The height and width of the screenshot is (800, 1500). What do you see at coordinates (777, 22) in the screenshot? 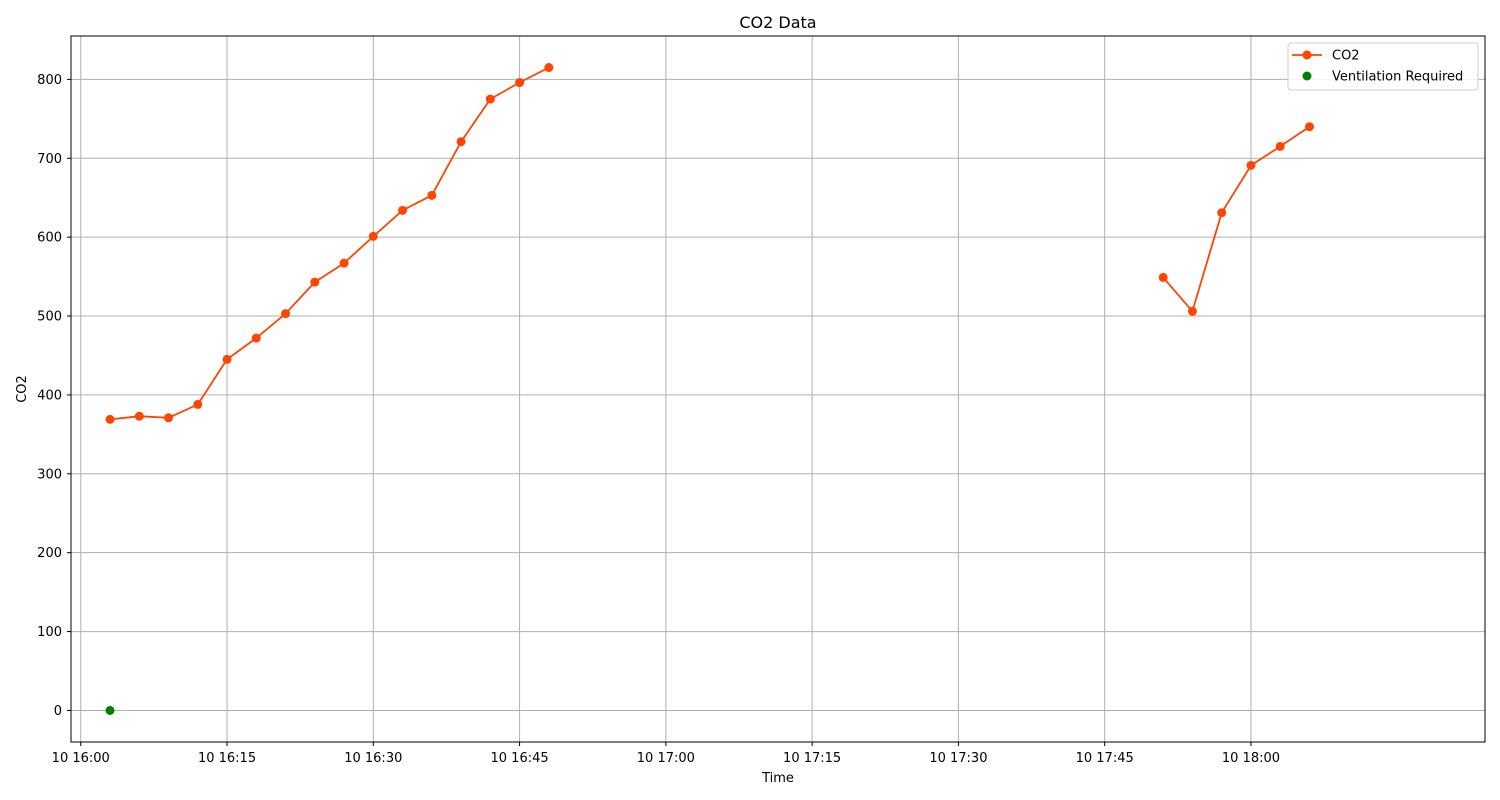
I see `chart-title: CO2 Data` at bounding box center [777, 22].